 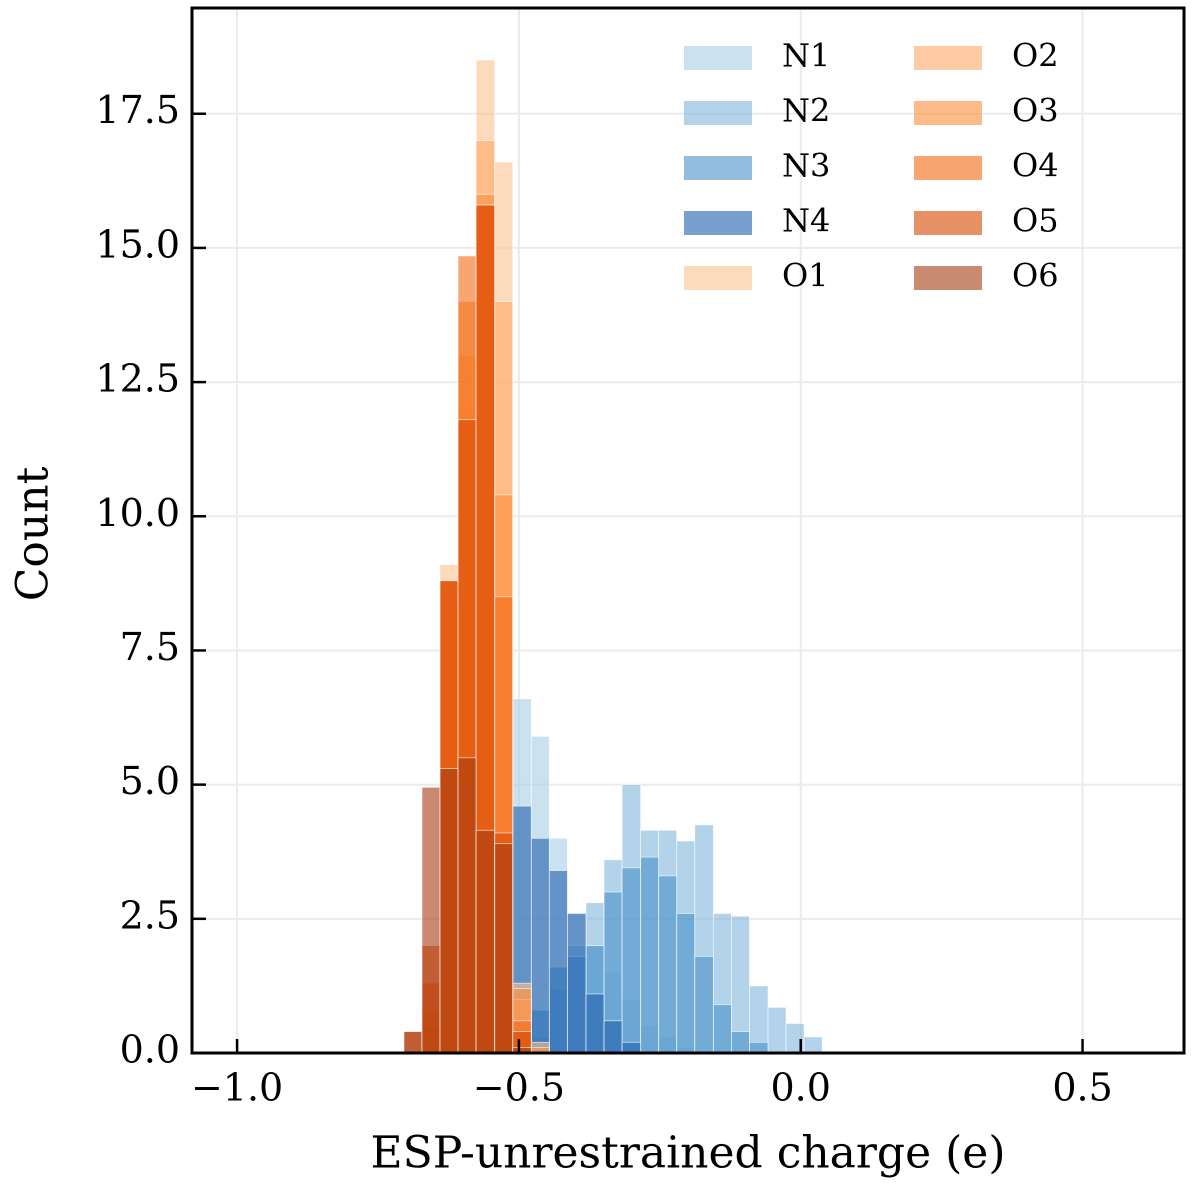 I want to click on legend-label: N1, so click(x=806, y=56).